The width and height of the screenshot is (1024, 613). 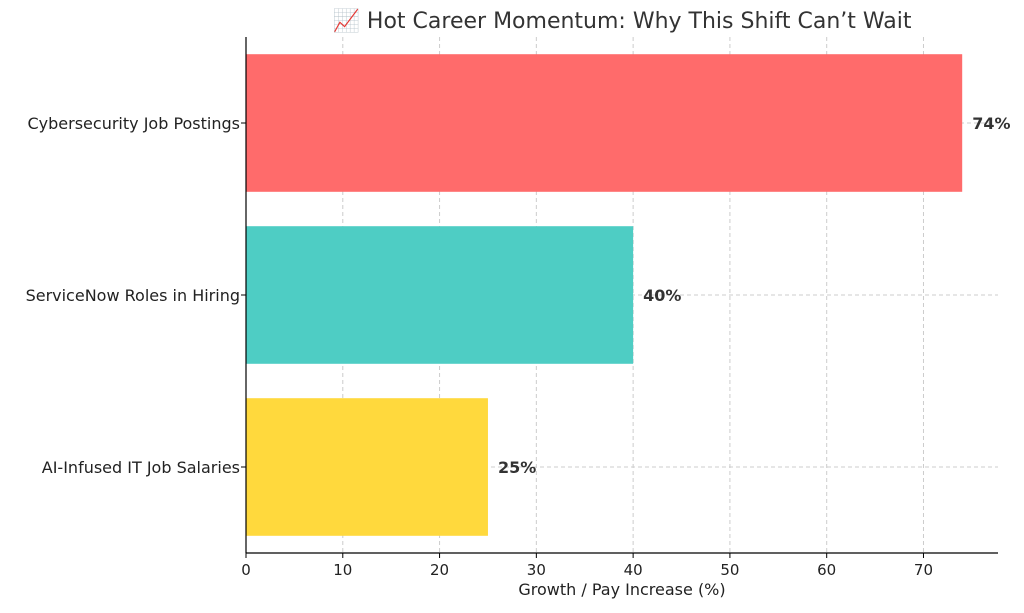 What do you see at coordinates (991, 123) in the screenshot?
I see `data-label: 74%` at bounding box center [991, 123].